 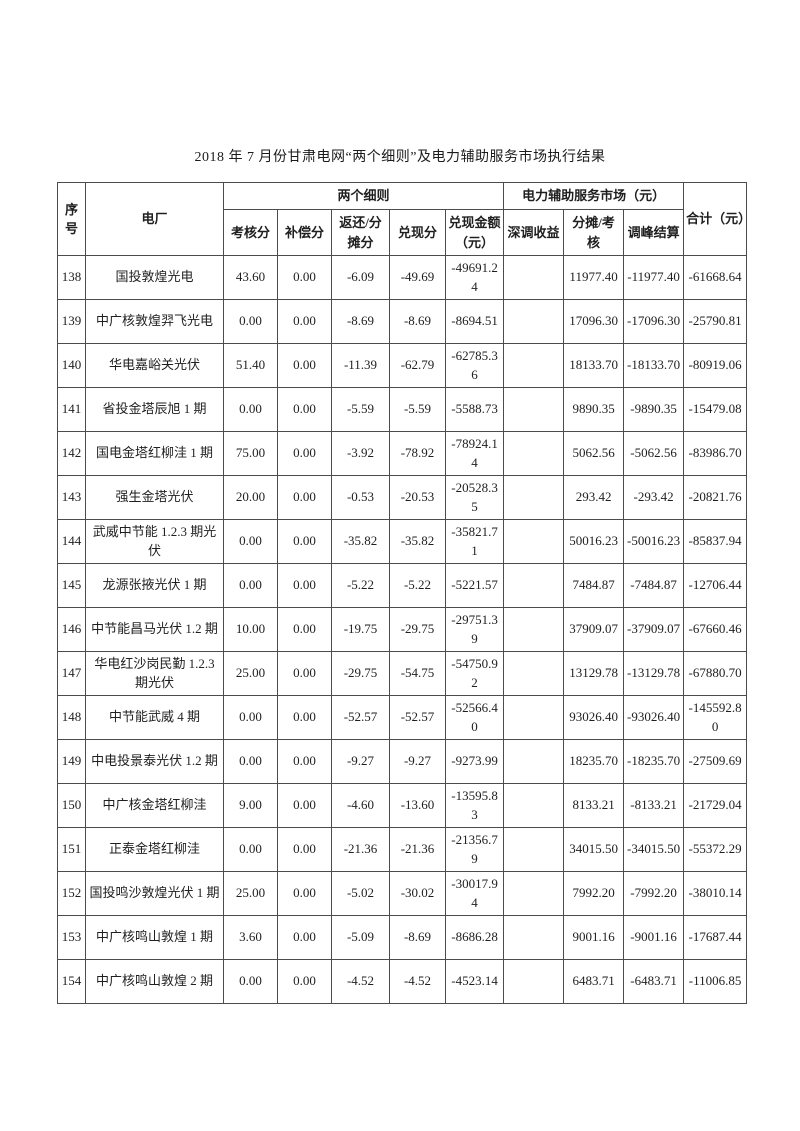 What do you see at coordinates (715, 219) in the screenshot?
I see `header-total: 合计（元）` at bounding box center [715, 219].